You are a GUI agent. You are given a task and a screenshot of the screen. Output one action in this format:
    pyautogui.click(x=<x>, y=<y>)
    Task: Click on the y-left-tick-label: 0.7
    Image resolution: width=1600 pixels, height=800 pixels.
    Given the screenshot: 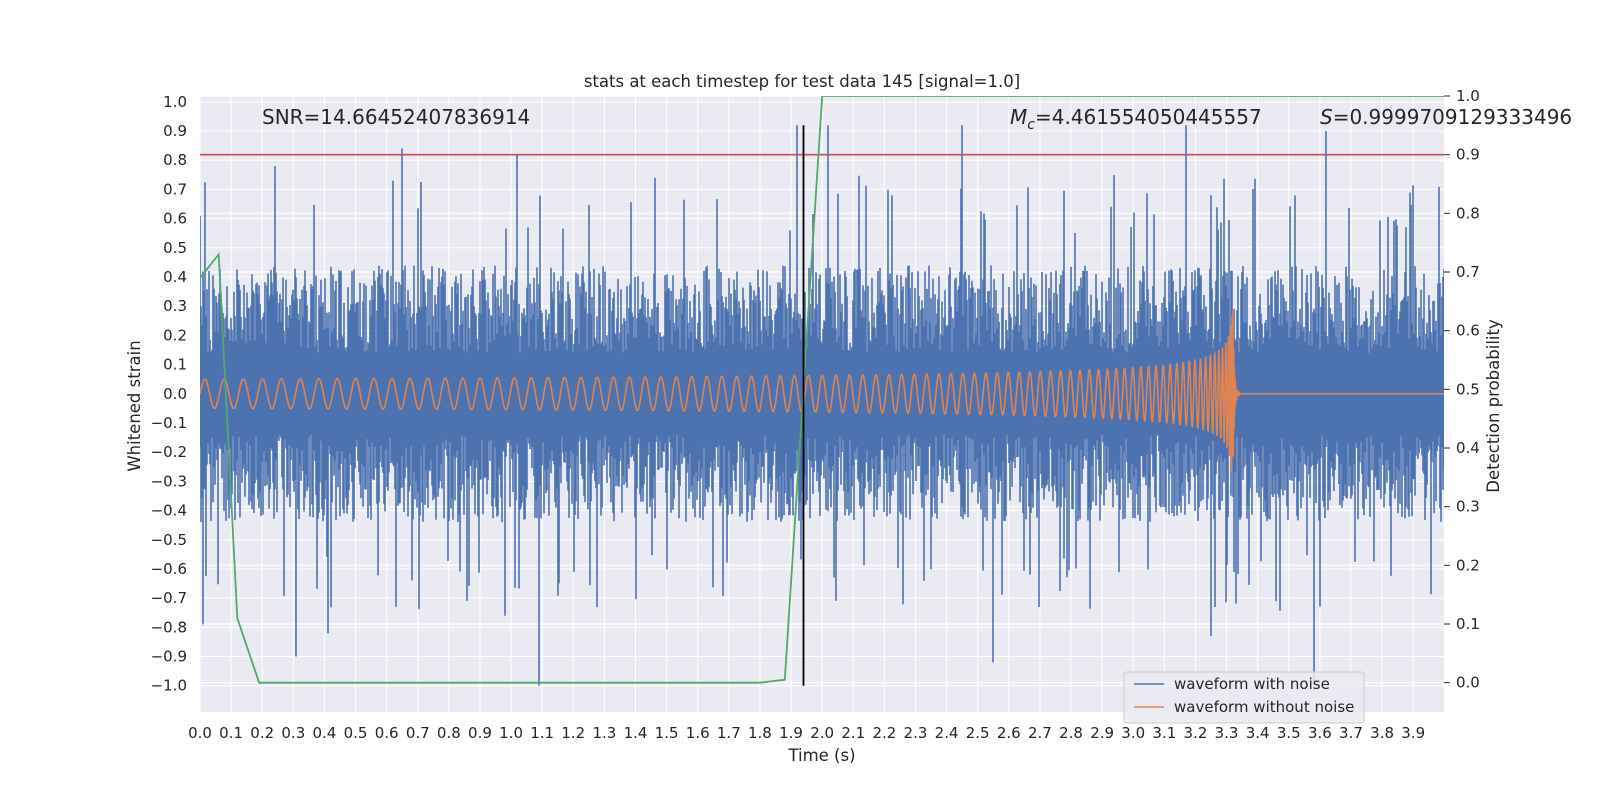 What is the action you would take?
    pyautogui.click(x=175, y=189)
    